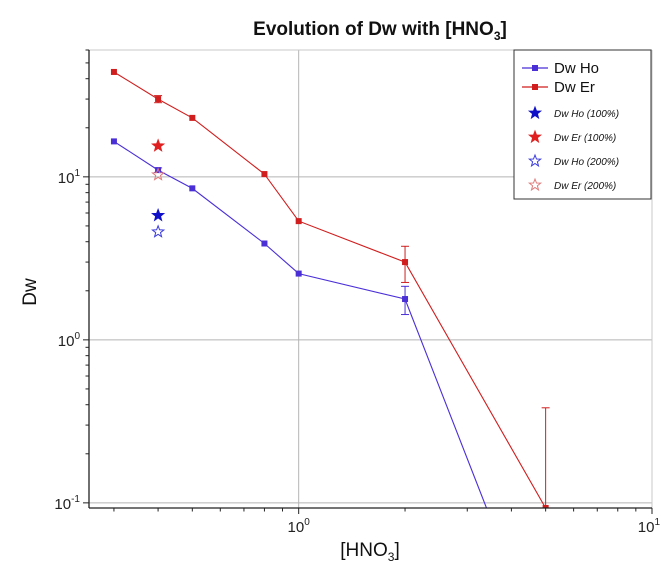 Image resolution: width=668 pixels, height=565 pixels. What do you see at coordinates (69, 177) in the screenshot?
I see `y-tick-label: 10¹` at bounding box center [69, 177].